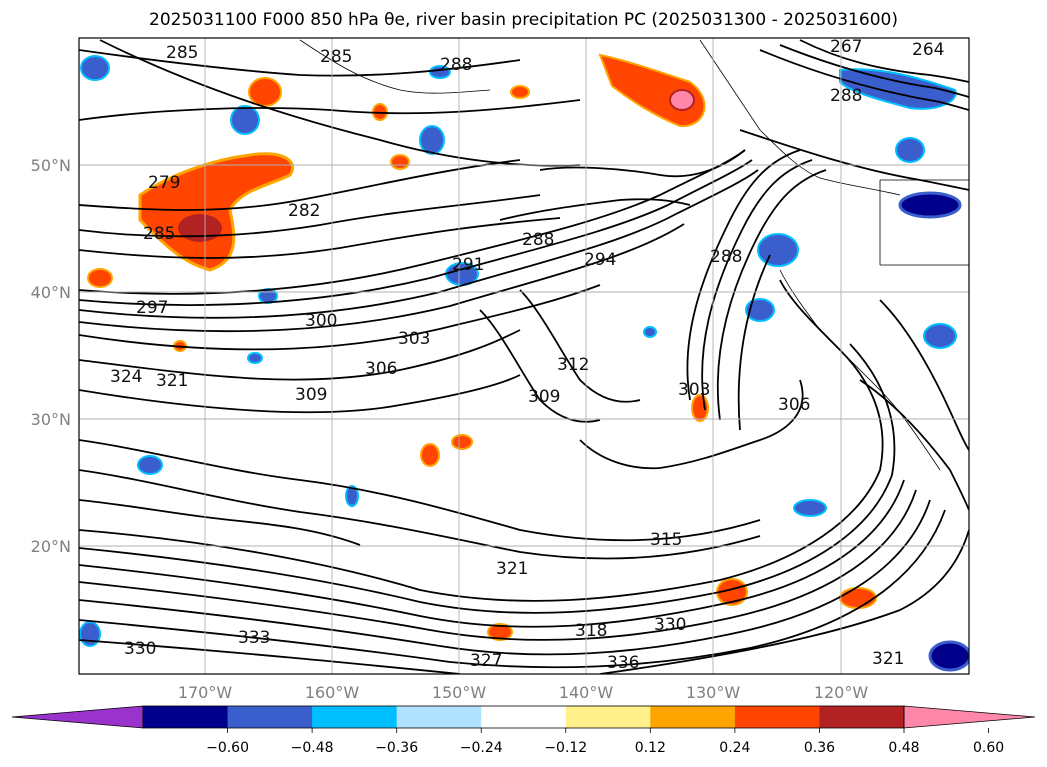 The height and width of the screenshot is (767, 1047). What do you see at coordinates (51, 356) in the screenshot?
I see `latitude-labels: 50°N 40°N 30°N 20°N` at bounding box center [51, 356].